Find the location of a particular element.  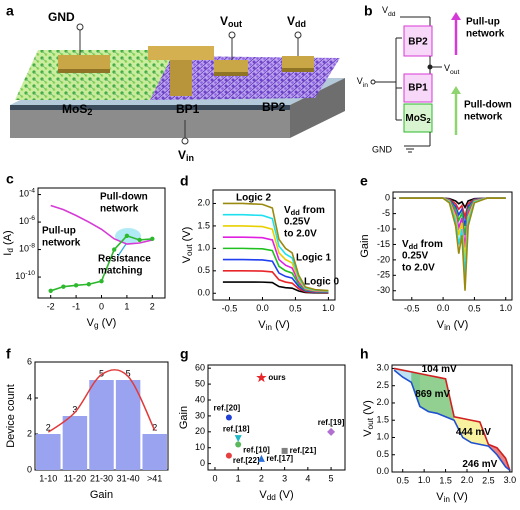

transistor-label: MoS2 is located at coordinates (417, 119).